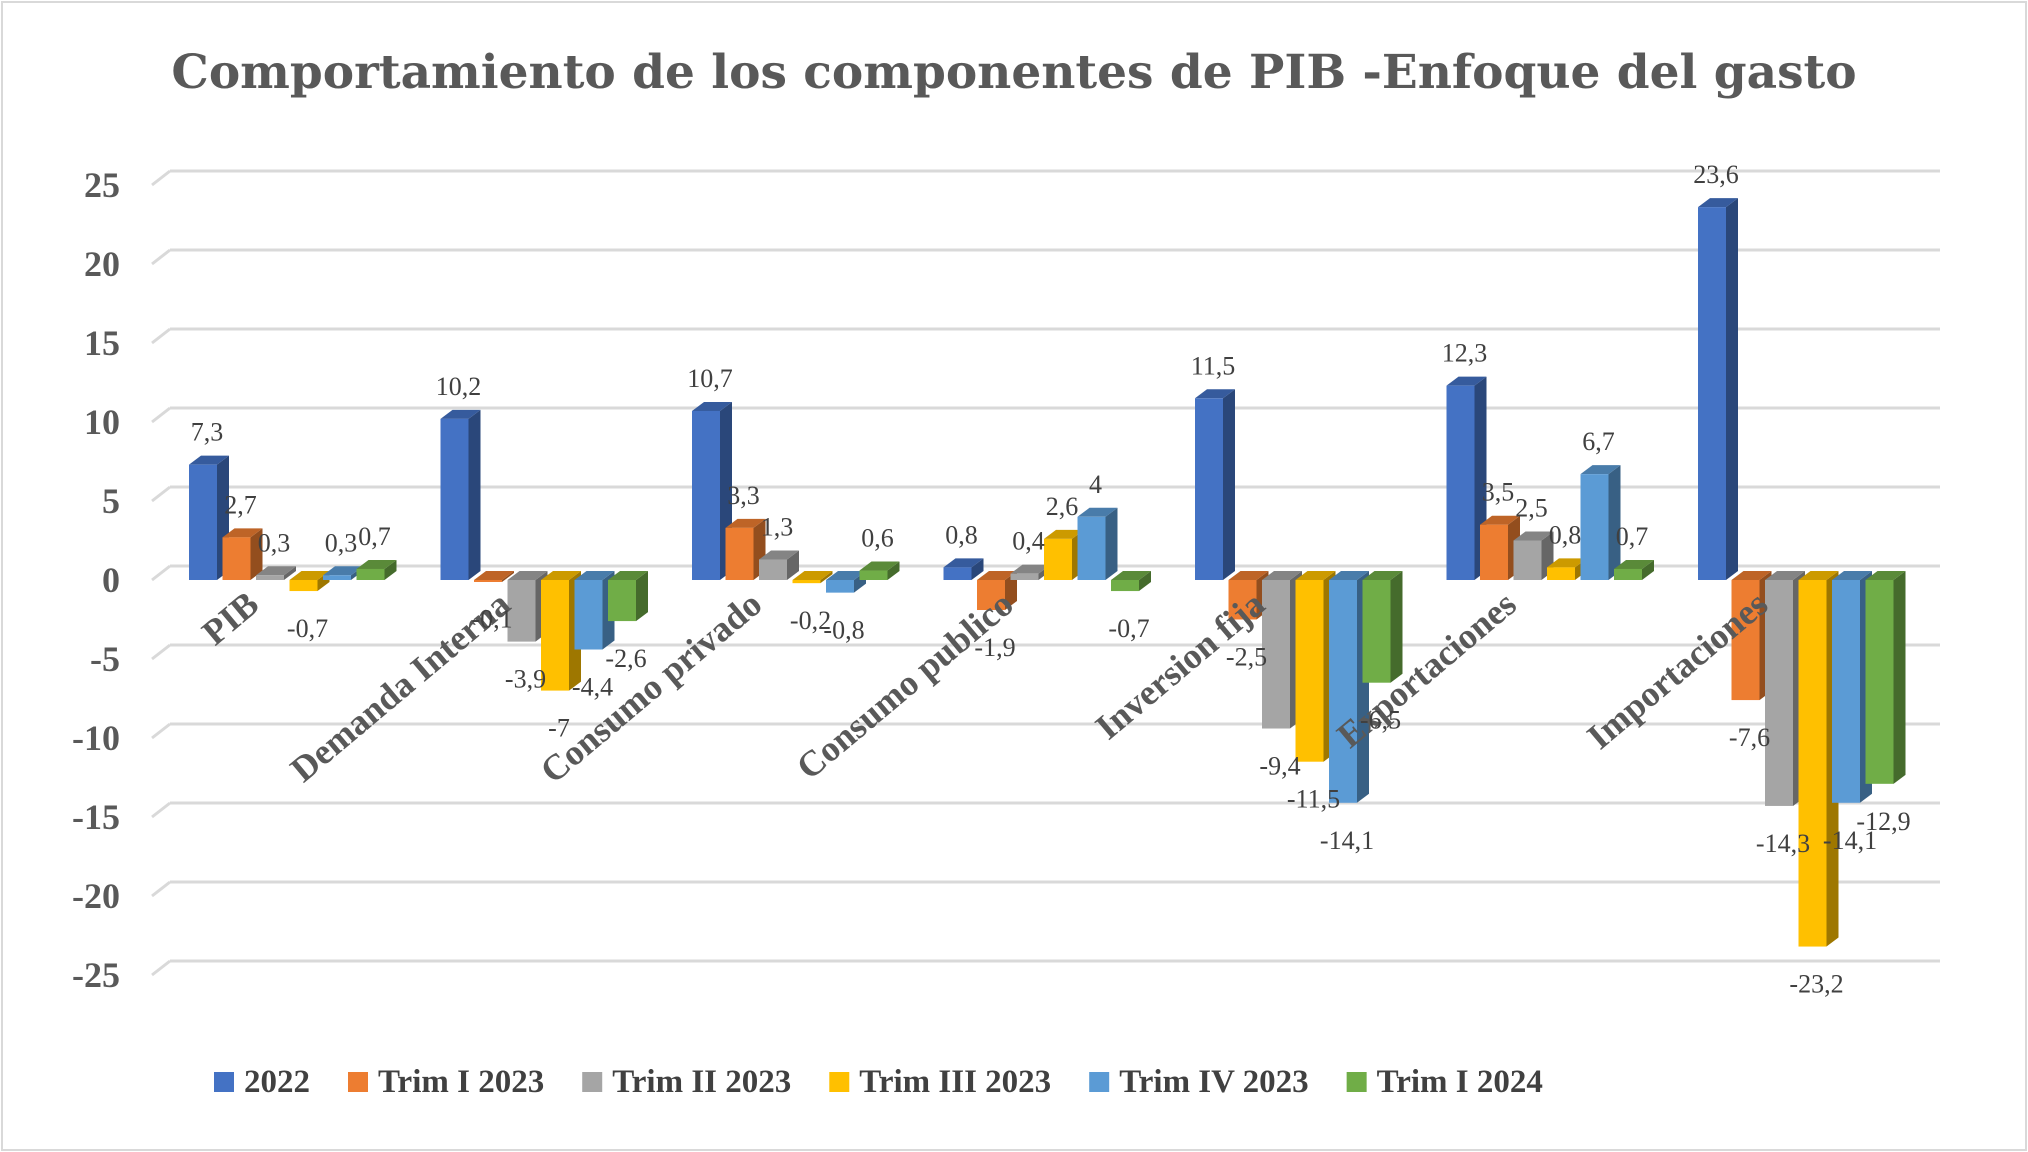 Image resolution: width=2028 pixels, height=1152 pixels. What do you see at coordinates (1850, 840) in the screenshot?
I see `data-label: -14,1` at bounding box center [1850, 840].